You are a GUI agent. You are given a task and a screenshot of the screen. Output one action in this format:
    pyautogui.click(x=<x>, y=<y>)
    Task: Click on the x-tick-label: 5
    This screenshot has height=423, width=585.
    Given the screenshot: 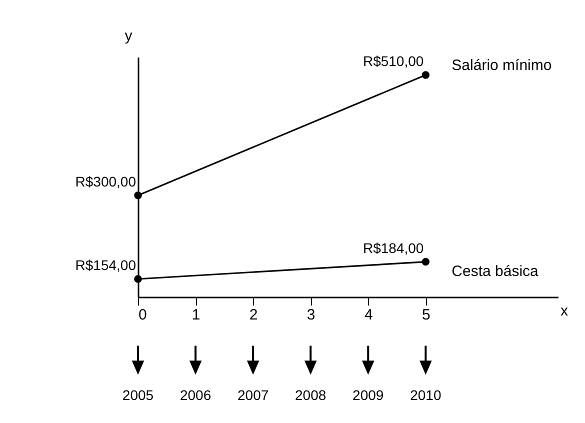 What is the action you would take?
    pyautogui.click(x=426, y=315)
    